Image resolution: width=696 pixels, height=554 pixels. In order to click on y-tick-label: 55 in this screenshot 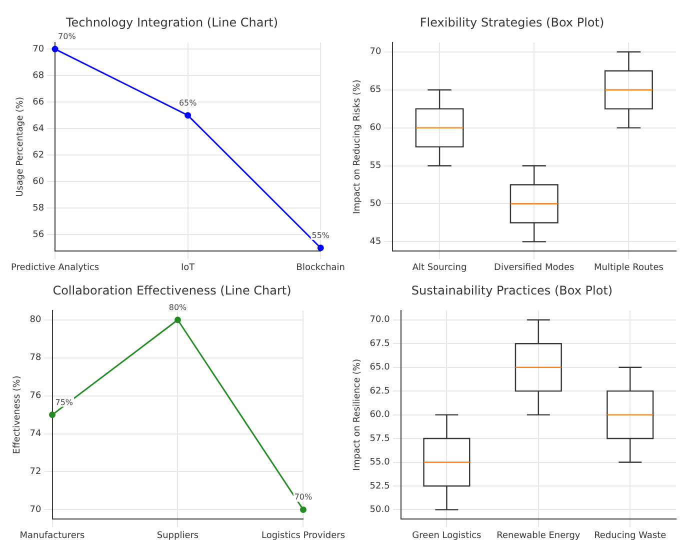, I will do `click(376, 166)`.